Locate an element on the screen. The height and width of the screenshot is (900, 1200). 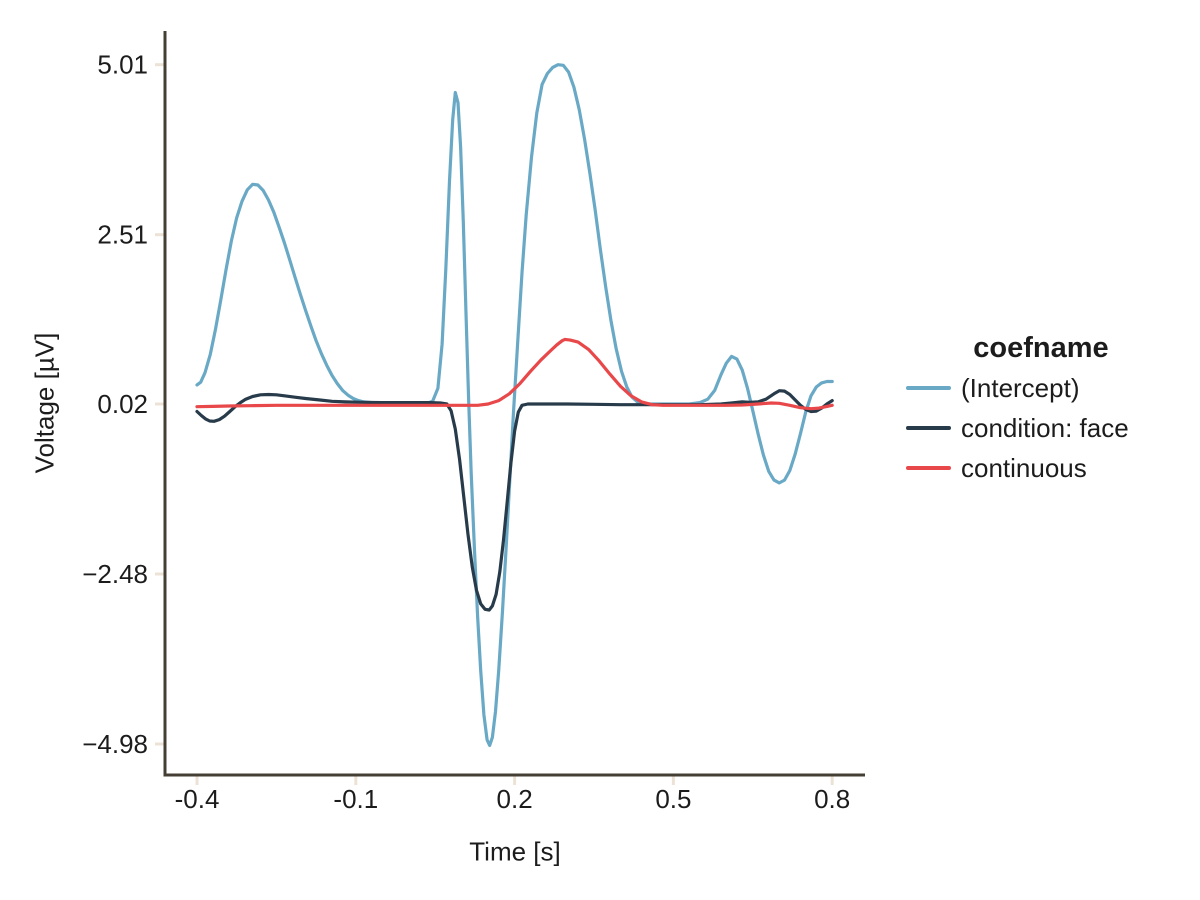
y-tick-label: 2.51 is located at coordinates (122, 235).